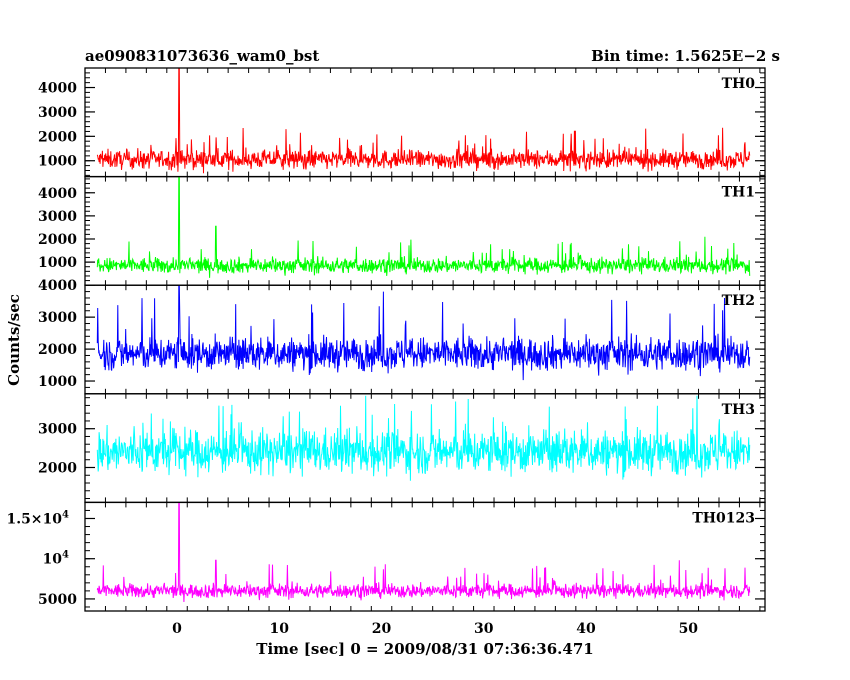 The height and width of the screenshot is (680, 850). What do you see at coordinates (738, 193) in the screenshot?
I see `panel-label: TH1` at bounding box center [738, 193].